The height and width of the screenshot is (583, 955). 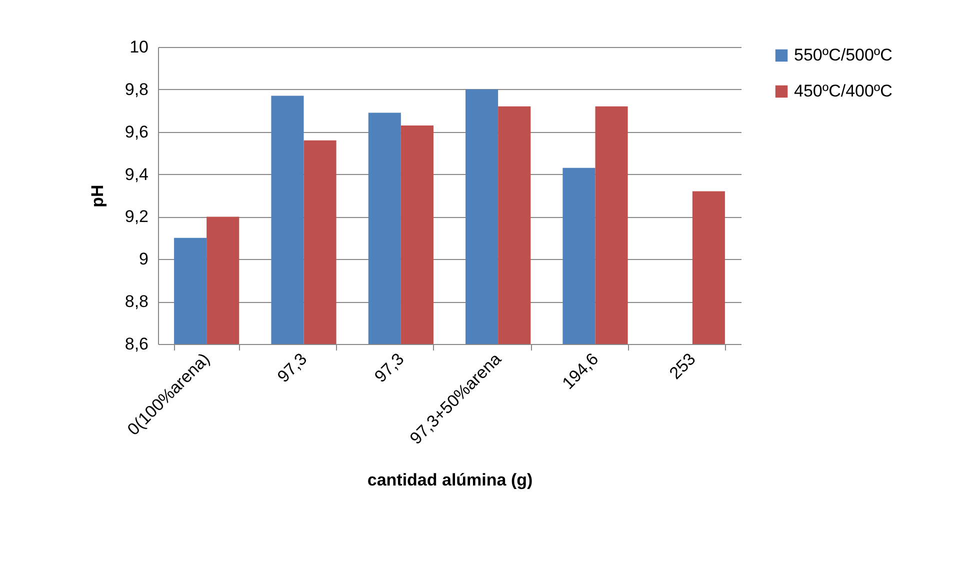 I want to click on y-tick-label: 9,8, so click(x=136, y=89).